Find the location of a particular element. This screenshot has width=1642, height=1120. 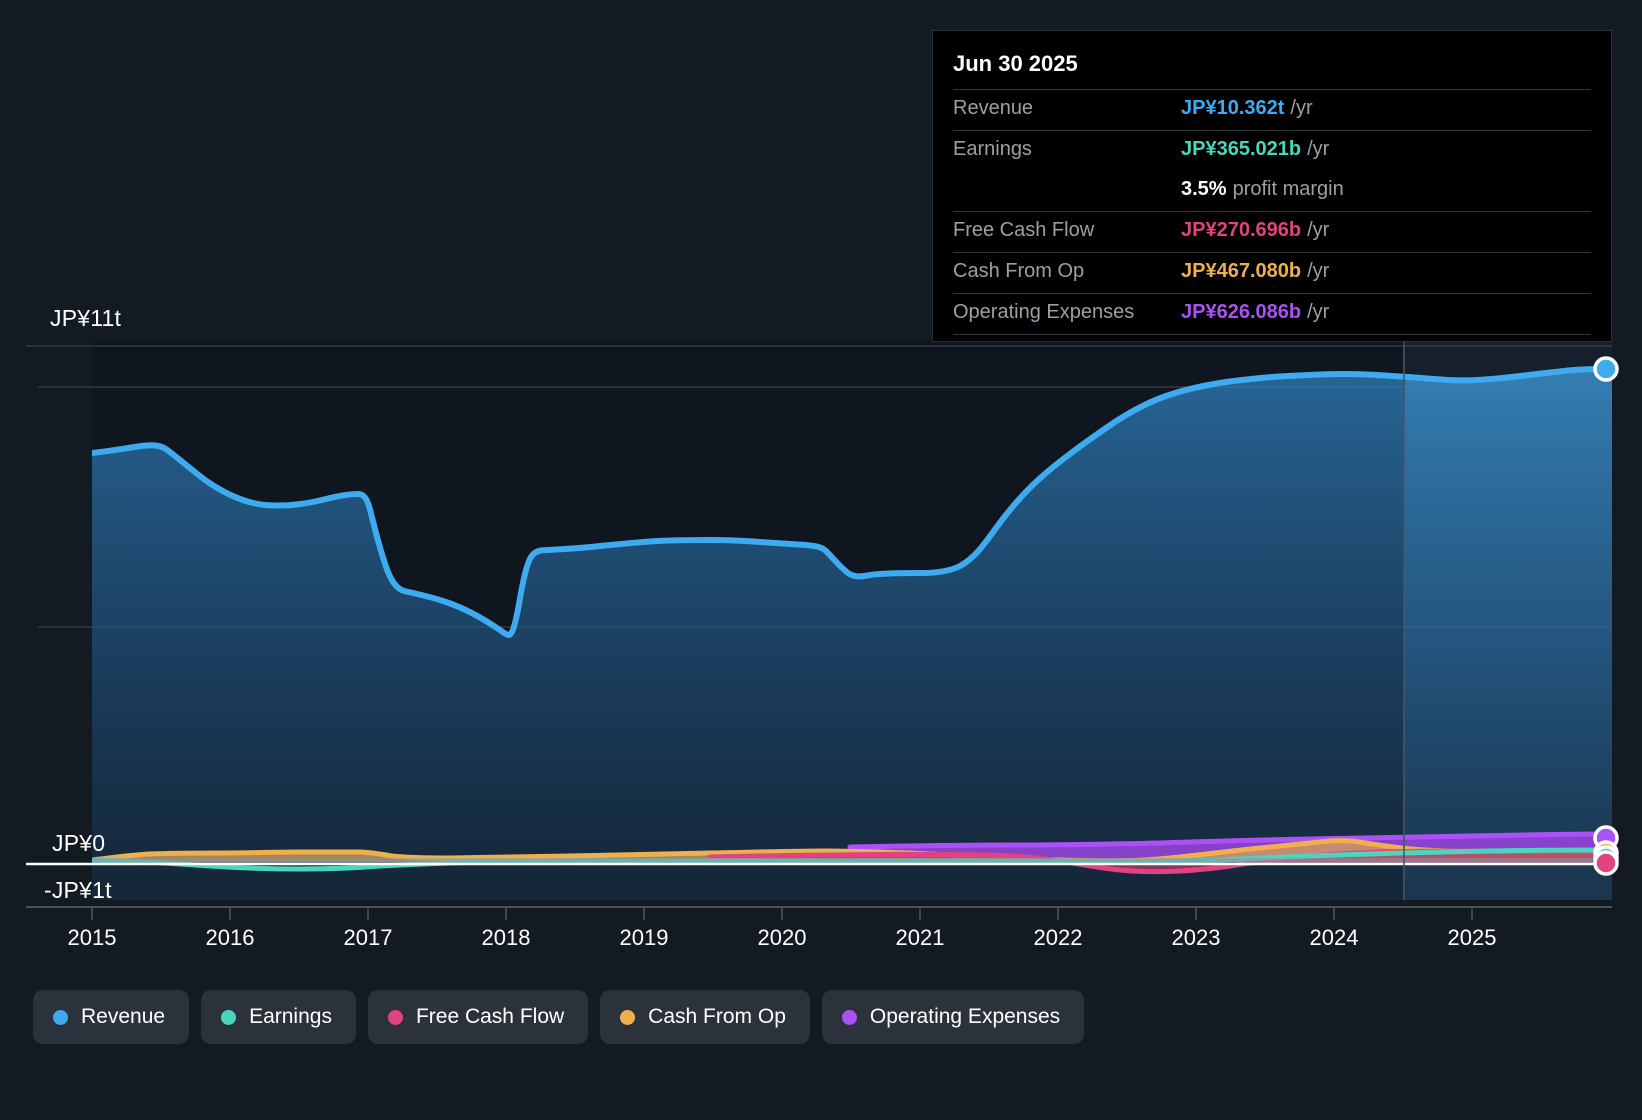

tooltip-value-free-cash-flow: JP¥270.696b is located at coordinates (1241, 230).